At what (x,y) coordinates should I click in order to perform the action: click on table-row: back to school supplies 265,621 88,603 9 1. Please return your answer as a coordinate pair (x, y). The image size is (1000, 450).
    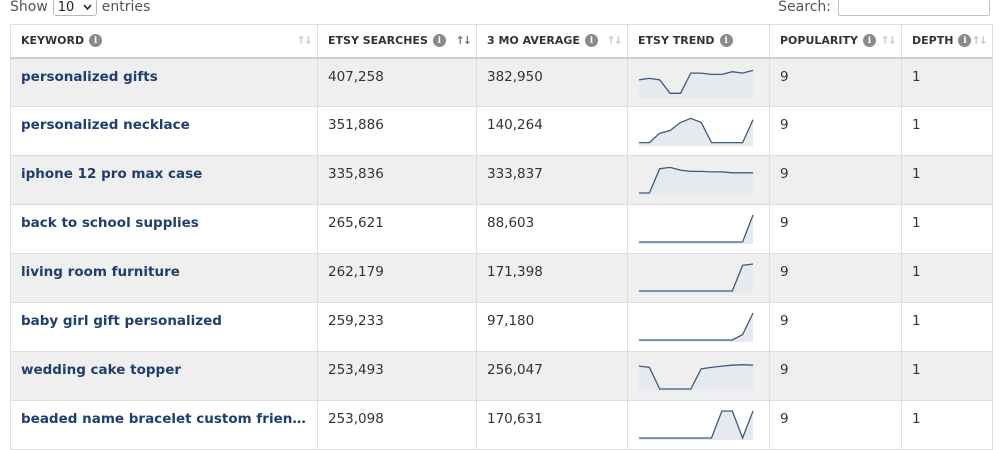
    Looking at the image, I should click on (501, 229).